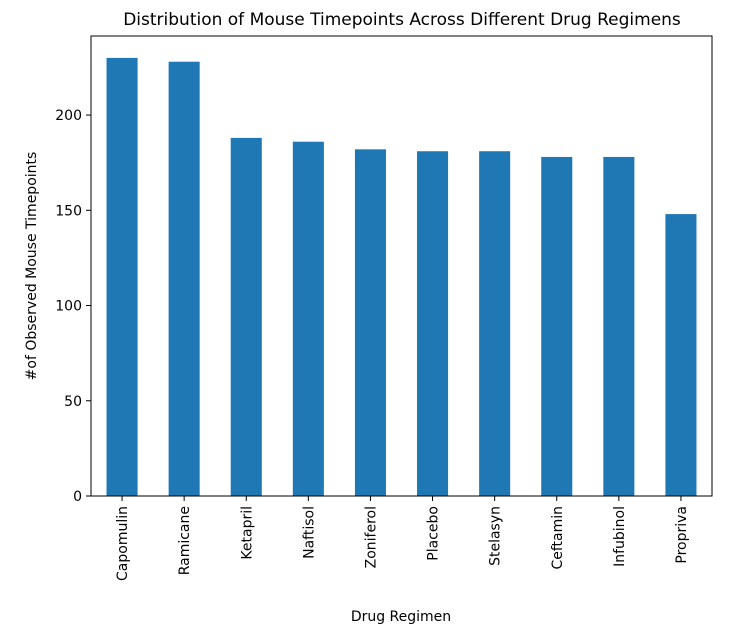 The width and height of the screenshot is (747, 627). I want to click on bar-naftisol, so click(308, 318).